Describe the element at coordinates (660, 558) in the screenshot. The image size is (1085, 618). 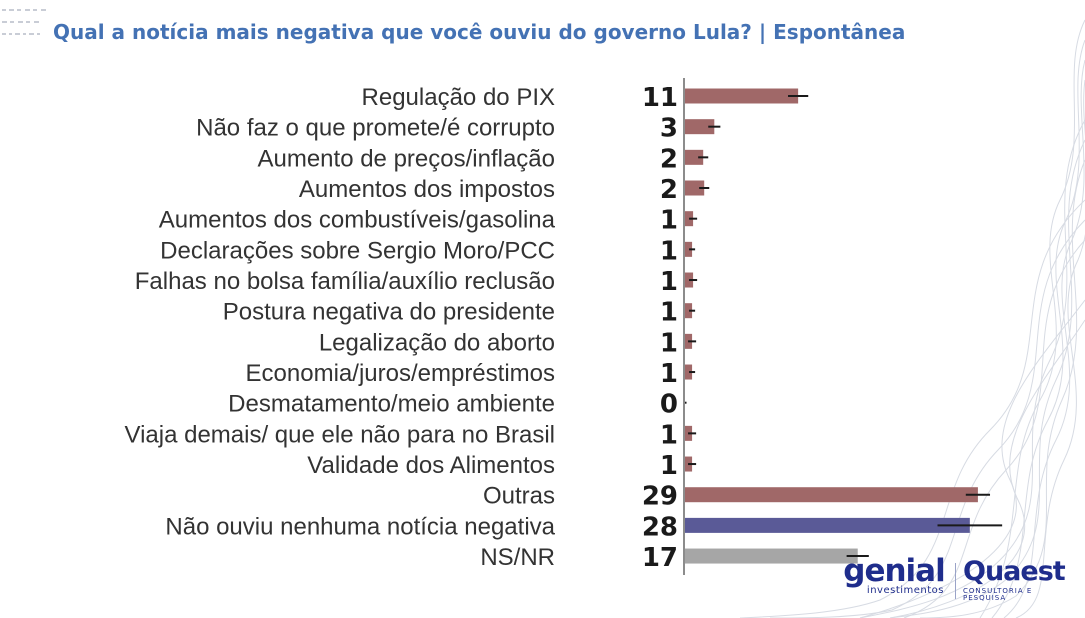
I see `value-label: 17` at that location.